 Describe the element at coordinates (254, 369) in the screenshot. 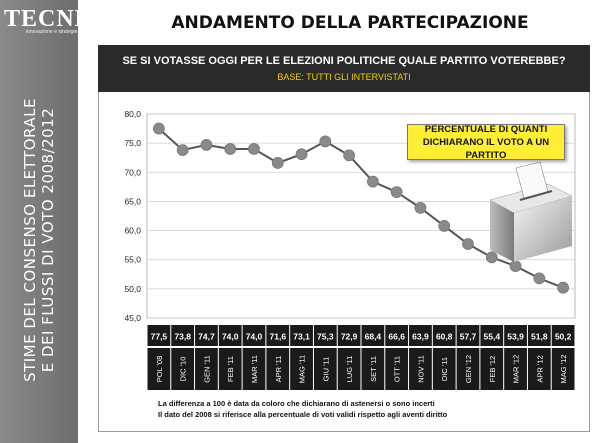

I see `x-tick-label: MAR '11` at that location.